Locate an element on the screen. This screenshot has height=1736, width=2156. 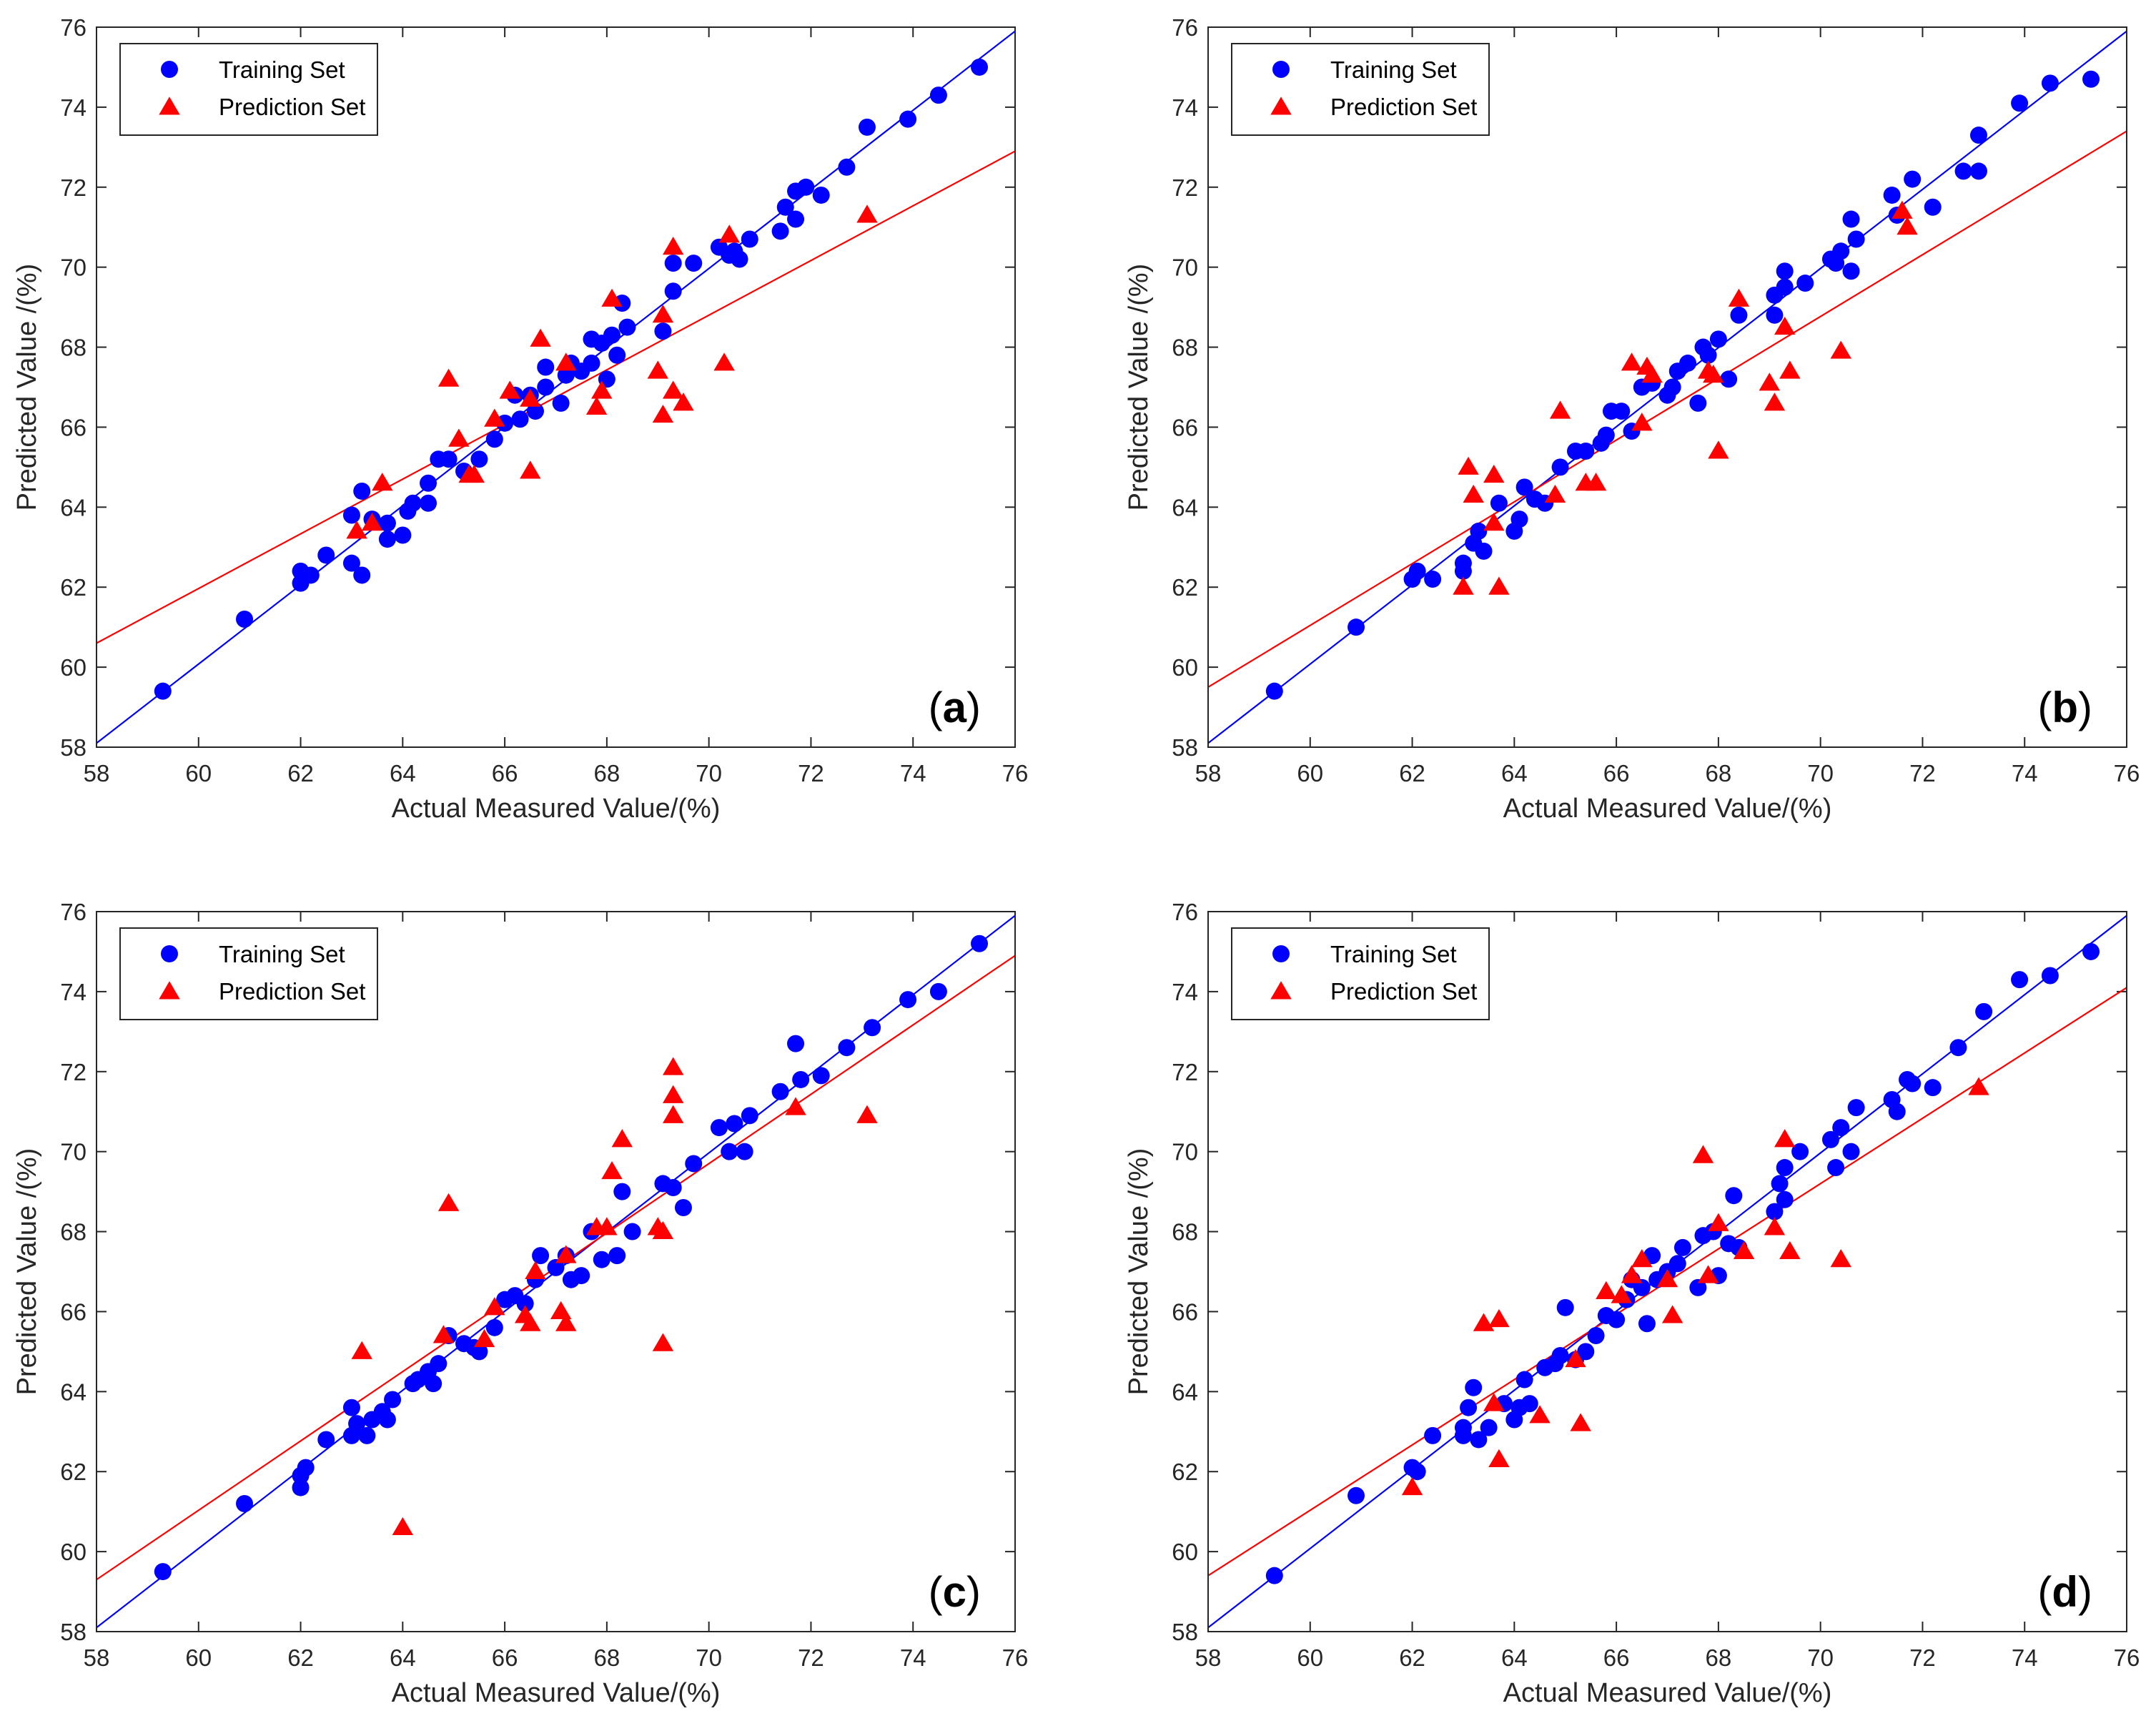
panel-label-letter: b is located at coordinates (2065, 707).